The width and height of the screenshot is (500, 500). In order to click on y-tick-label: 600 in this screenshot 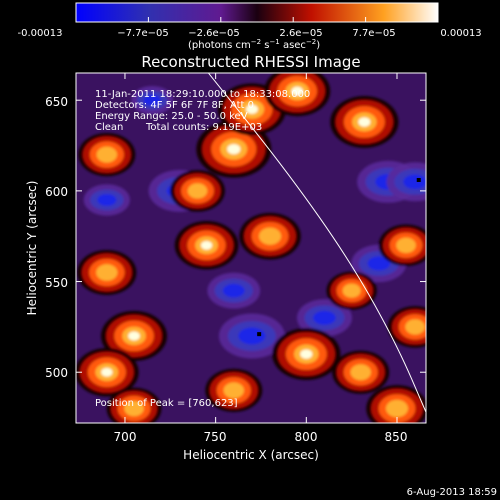, I will do `click(56, 192)`.